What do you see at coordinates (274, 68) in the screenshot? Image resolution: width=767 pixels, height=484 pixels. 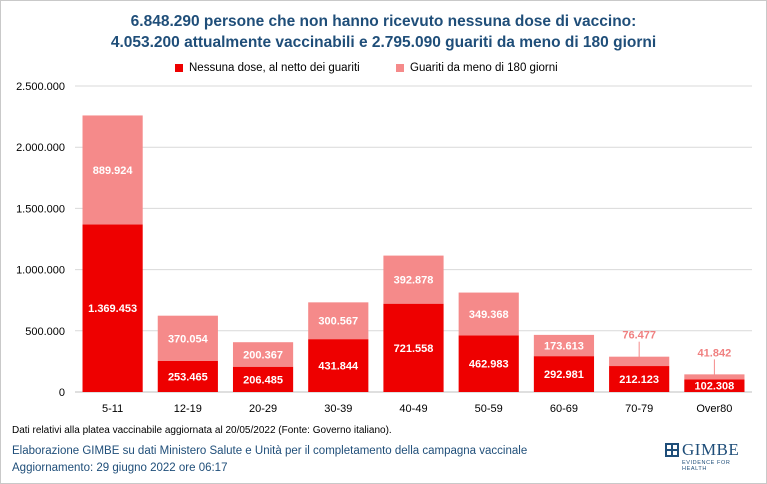 I see `legend-label-series-1: Nessuna dose, al netto dei guariti` at bounding box center [274, 68].